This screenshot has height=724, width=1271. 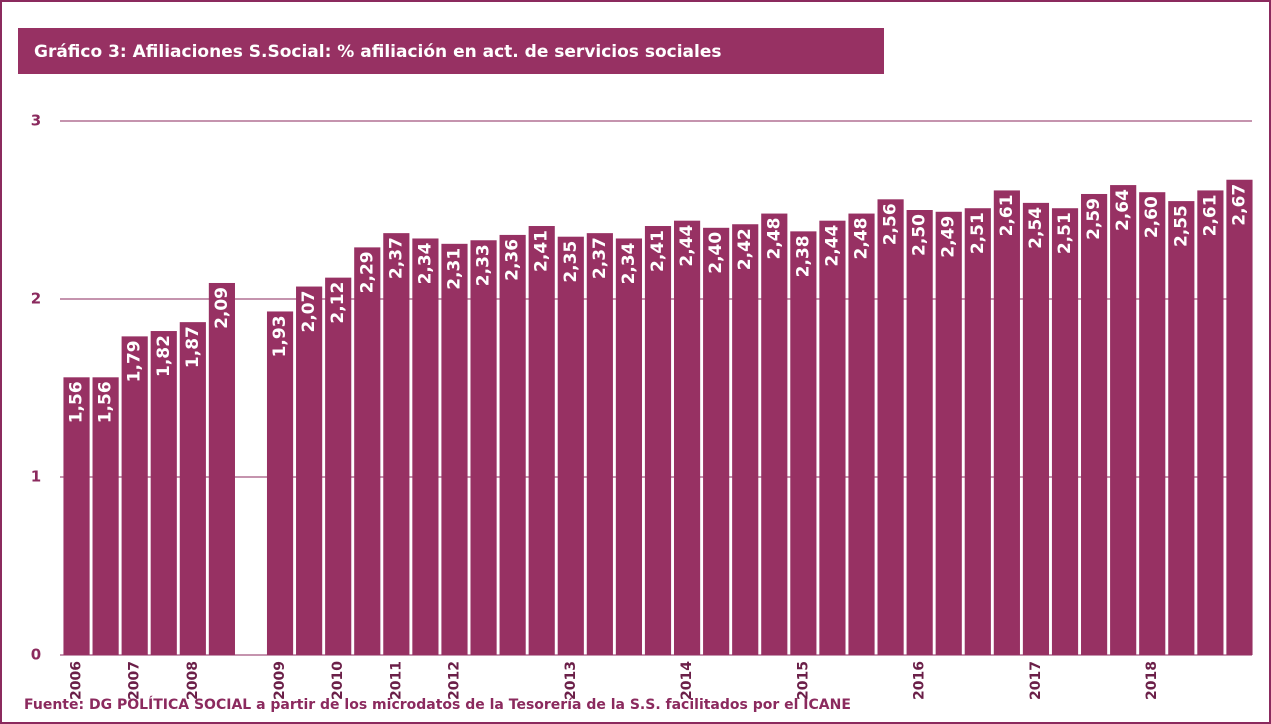 What do you see at coordinates (803, 256) in the screenshot?
I see `value-label: 2,38` at bounding box center [803, 256].